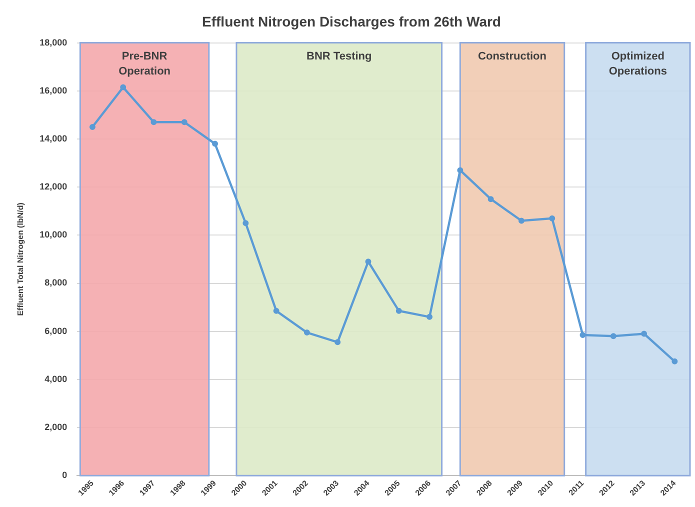  What do you see at coordinates (54, 138) in the screenshot?
I see `y-tick-label: 14,000` at bounding box center [54, 138].